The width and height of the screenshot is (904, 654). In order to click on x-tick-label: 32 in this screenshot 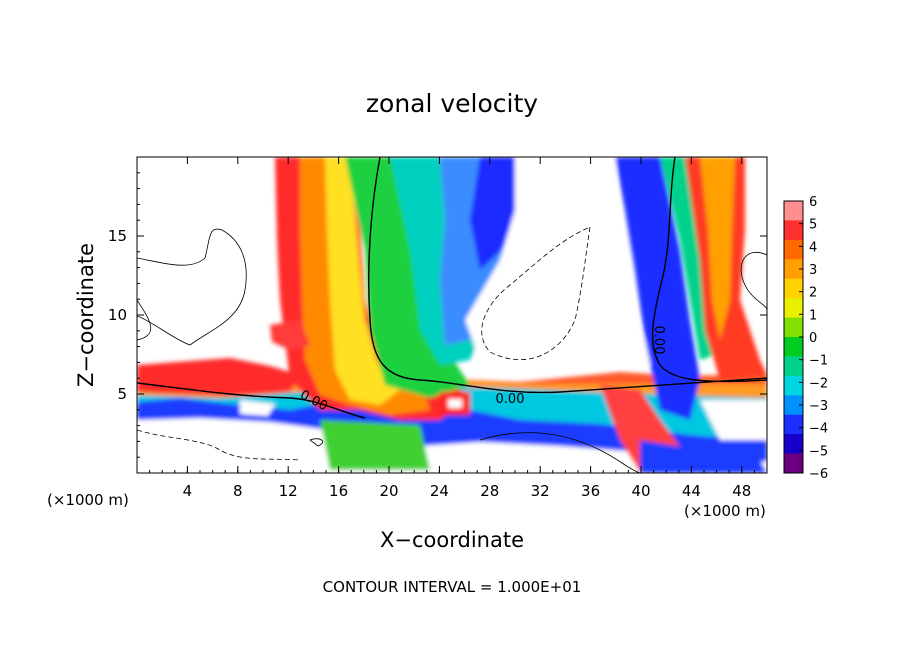, I will do `click(540, 491)`.